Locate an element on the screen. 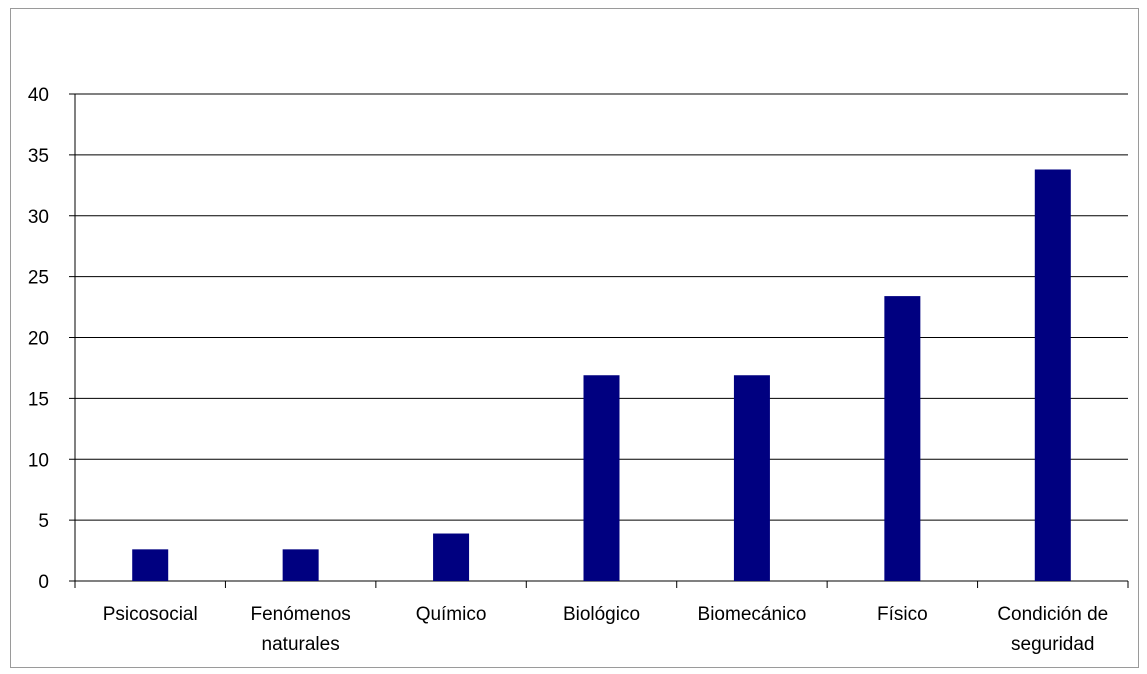 Image resolution: width=1147 pixels, height=674 pixels. x-category-label: Biomecánico is located at coordinates (752, 614).